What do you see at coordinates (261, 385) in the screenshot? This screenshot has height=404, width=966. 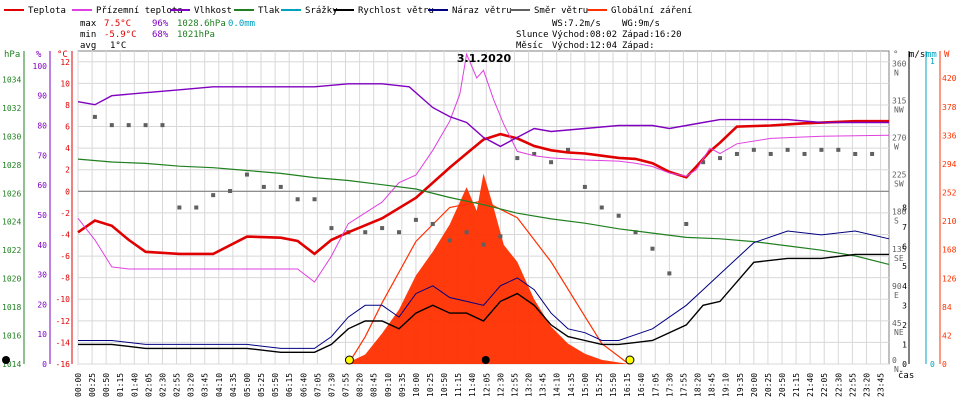 I see `x-tick-label: 05:25` at bounding box center [261, 385].